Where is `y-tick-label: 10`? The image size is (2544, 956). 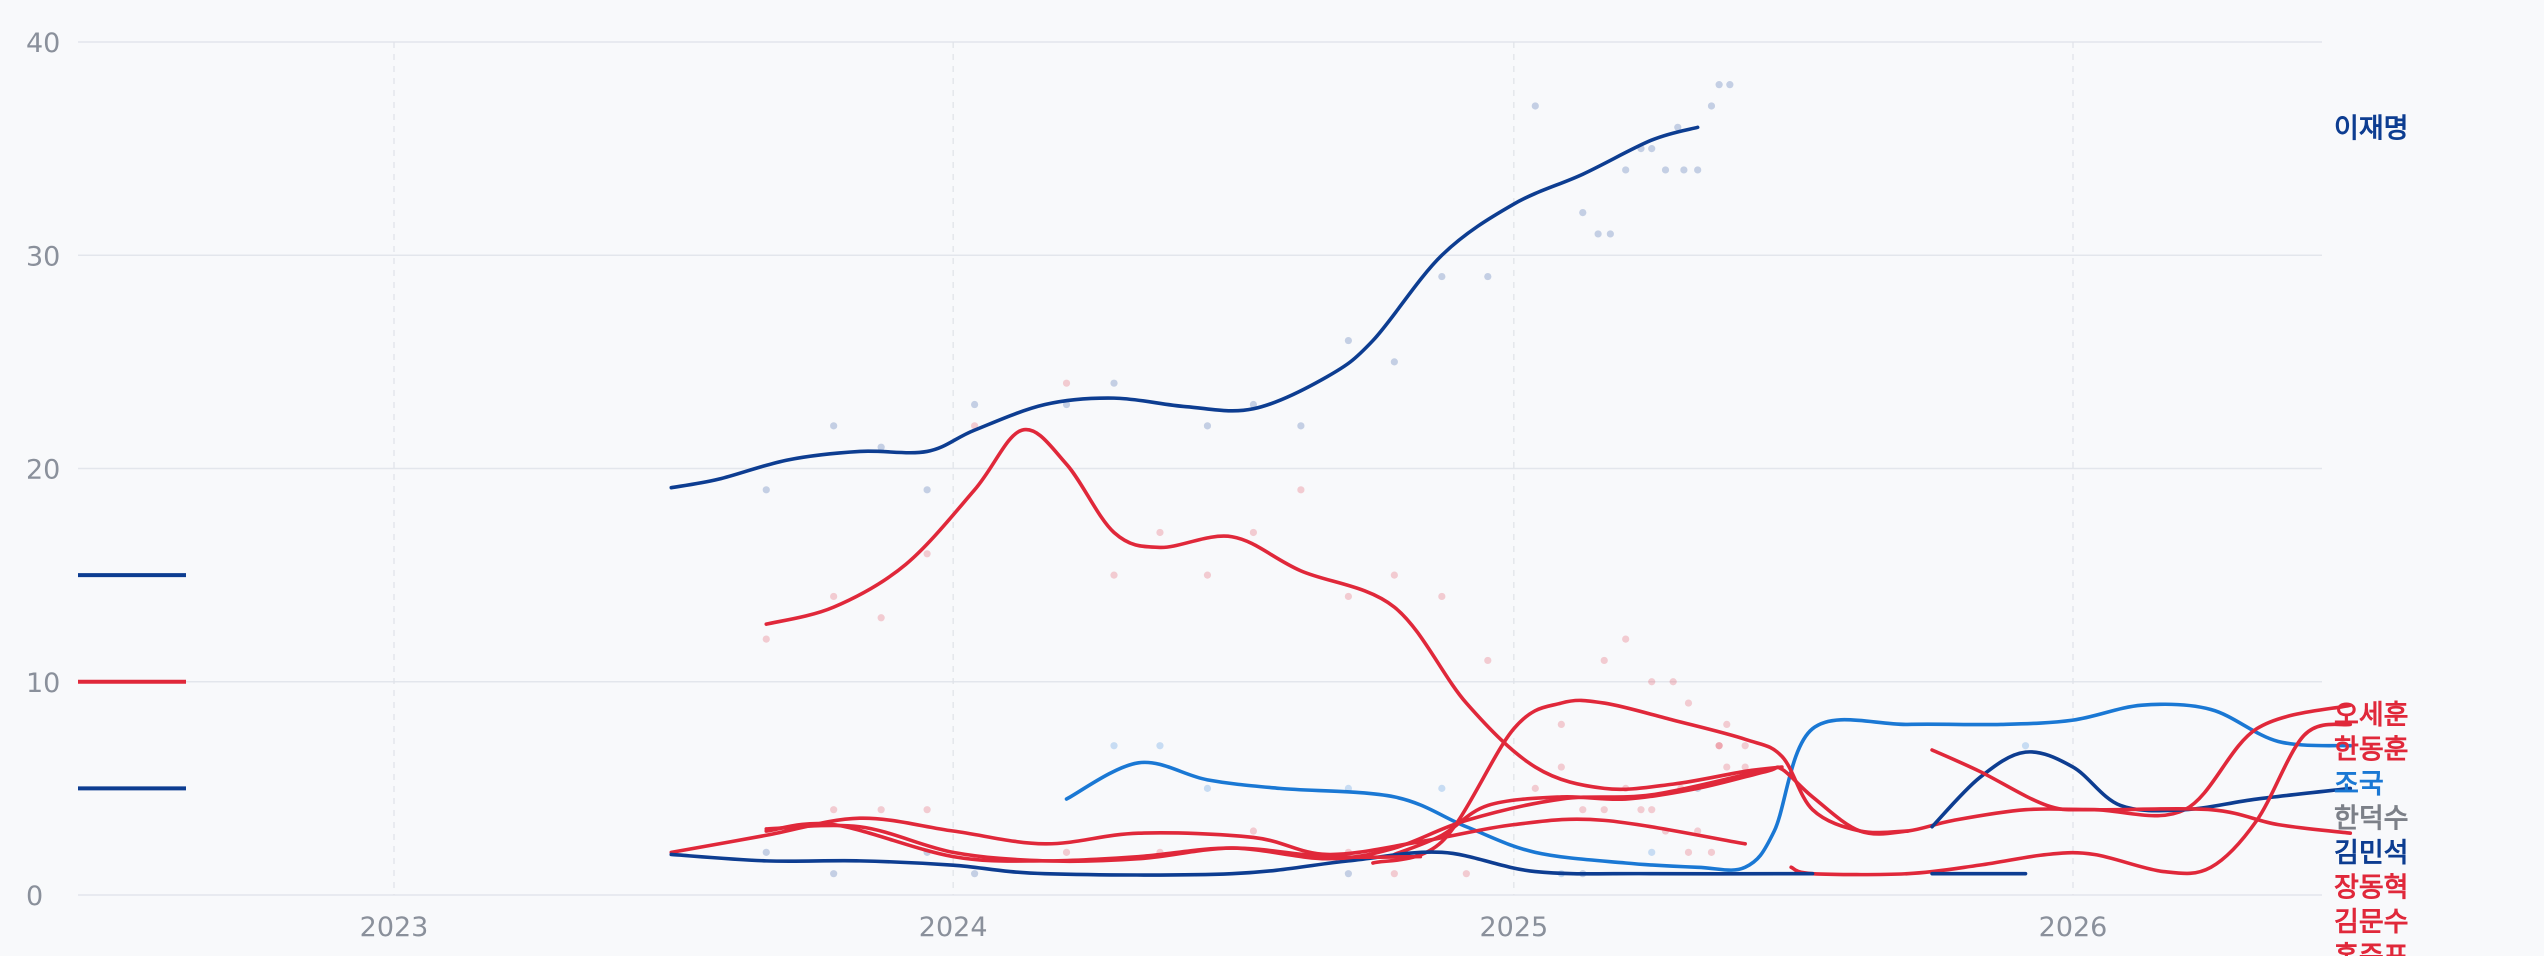 y-tick-label: 10 is located at coordinates (43, 683).